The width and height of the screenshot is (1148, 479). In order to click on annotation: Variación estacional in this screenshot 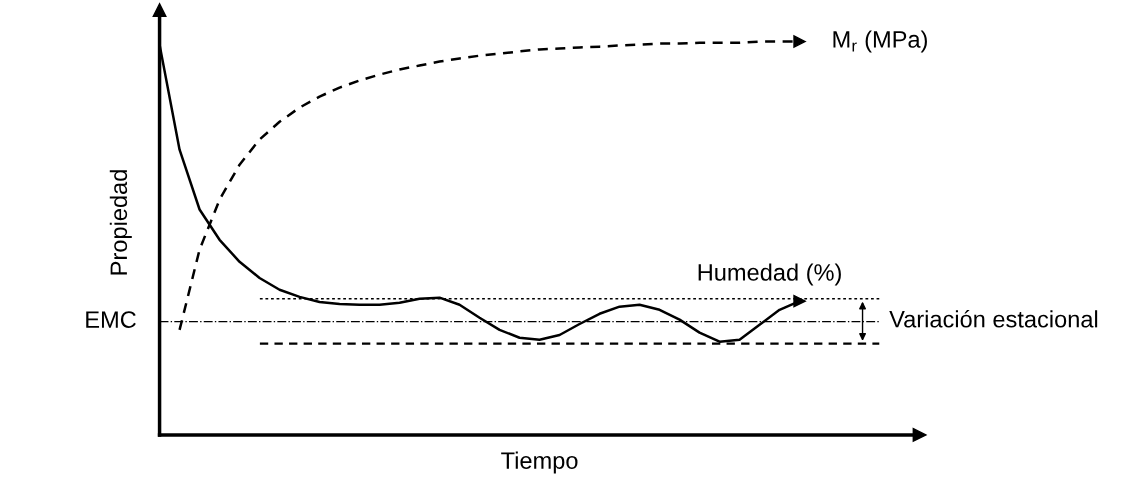, I will do `click(993, 318)`.